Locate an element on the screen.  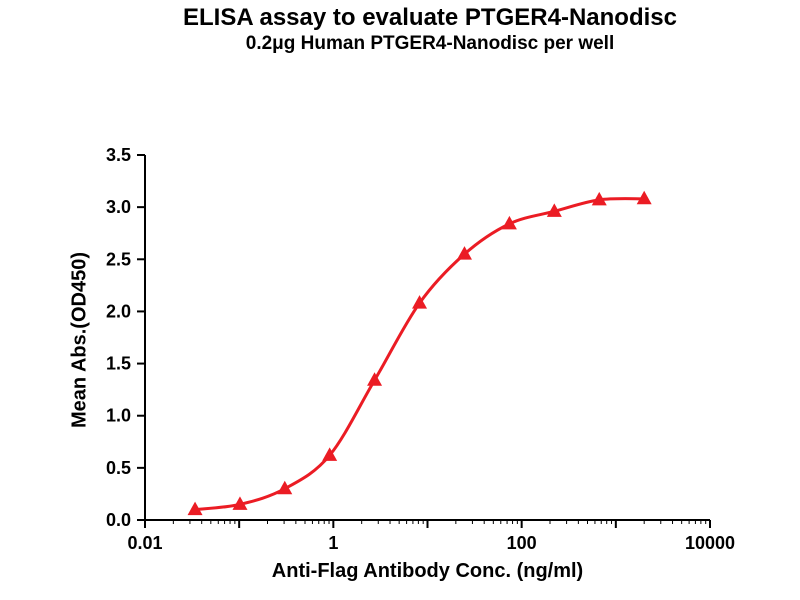
y-tick-label: 1.0 is located at coordinates (118, 416).